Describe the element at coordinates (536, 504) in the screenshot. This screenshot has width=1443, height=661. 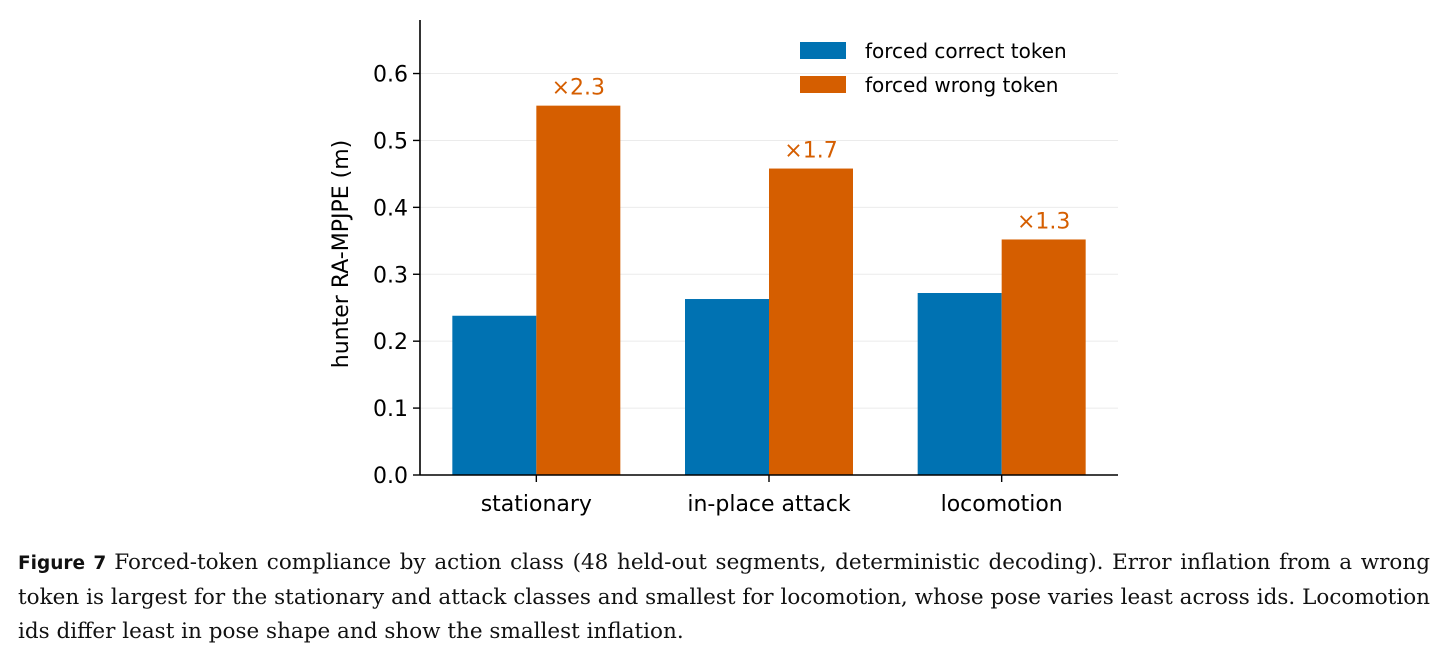
I see `x-tick-label: stationary` at that location.